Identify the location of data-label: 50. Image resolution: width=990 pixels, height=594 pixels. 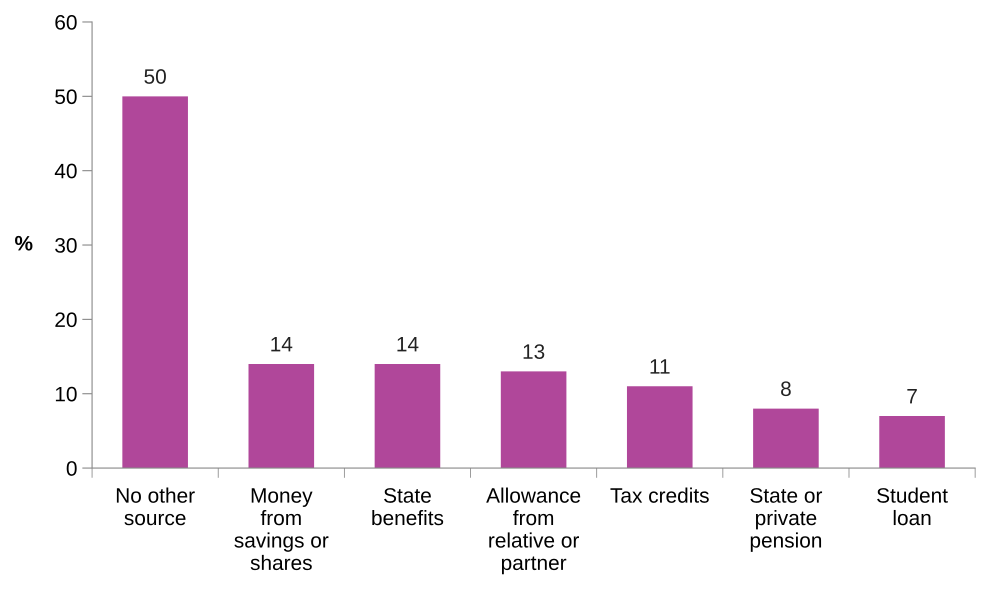
(155, 76).